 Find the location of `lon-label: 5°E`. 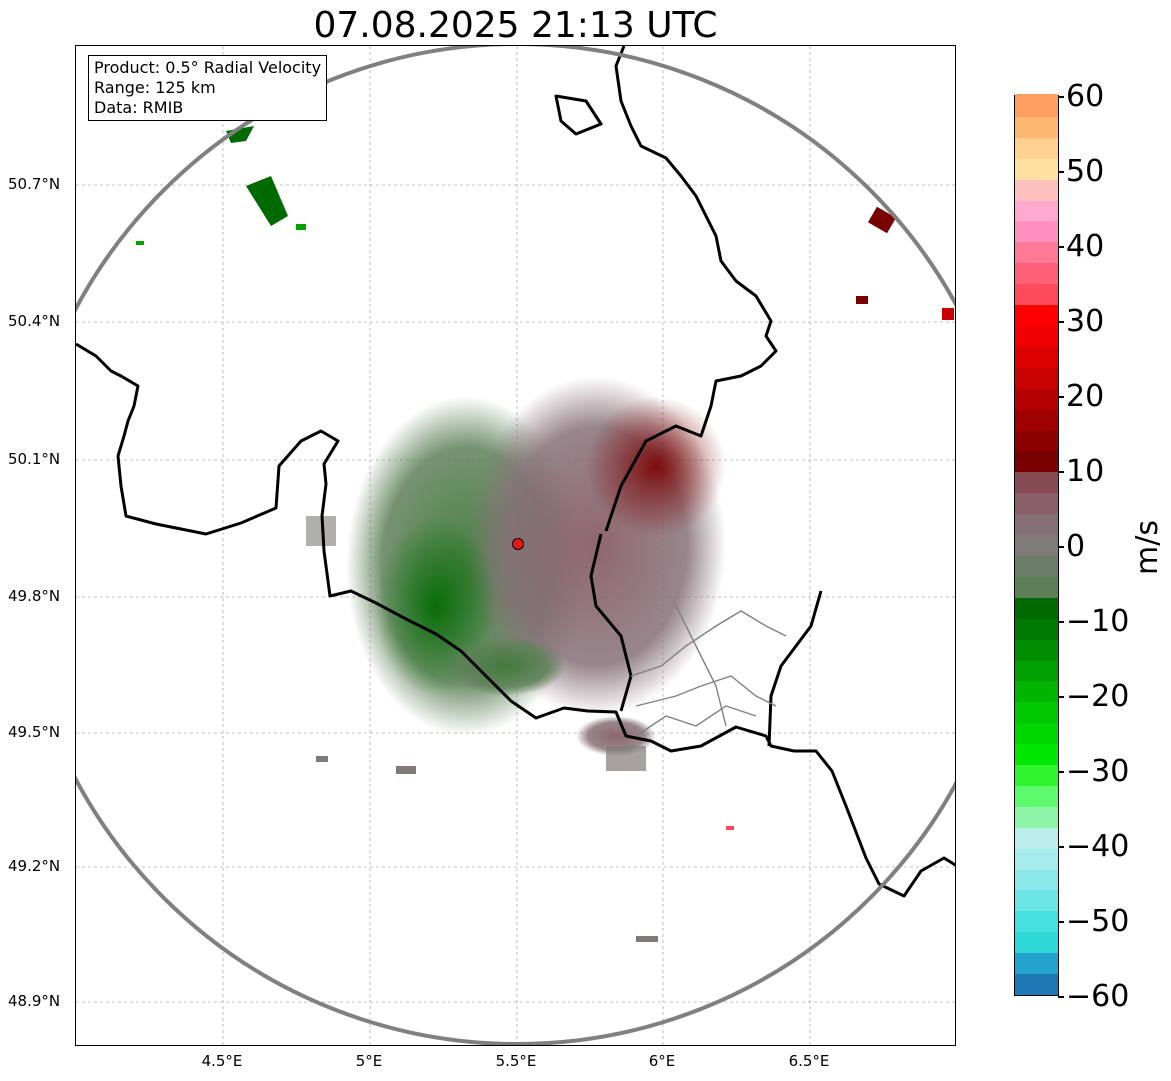

lon-label: 5°E is located at coordinates (369, 1061).